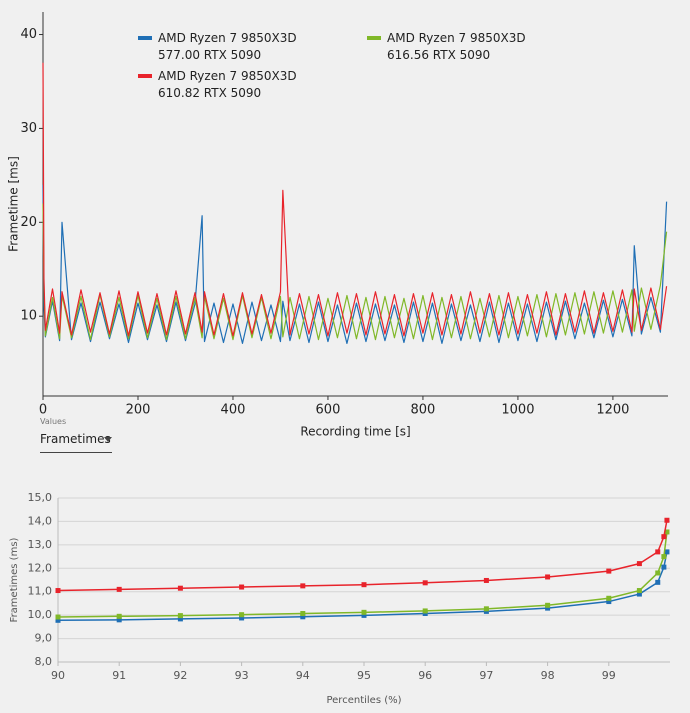  I want to click on dropdown-value: Frametimes, so click(75, 439).